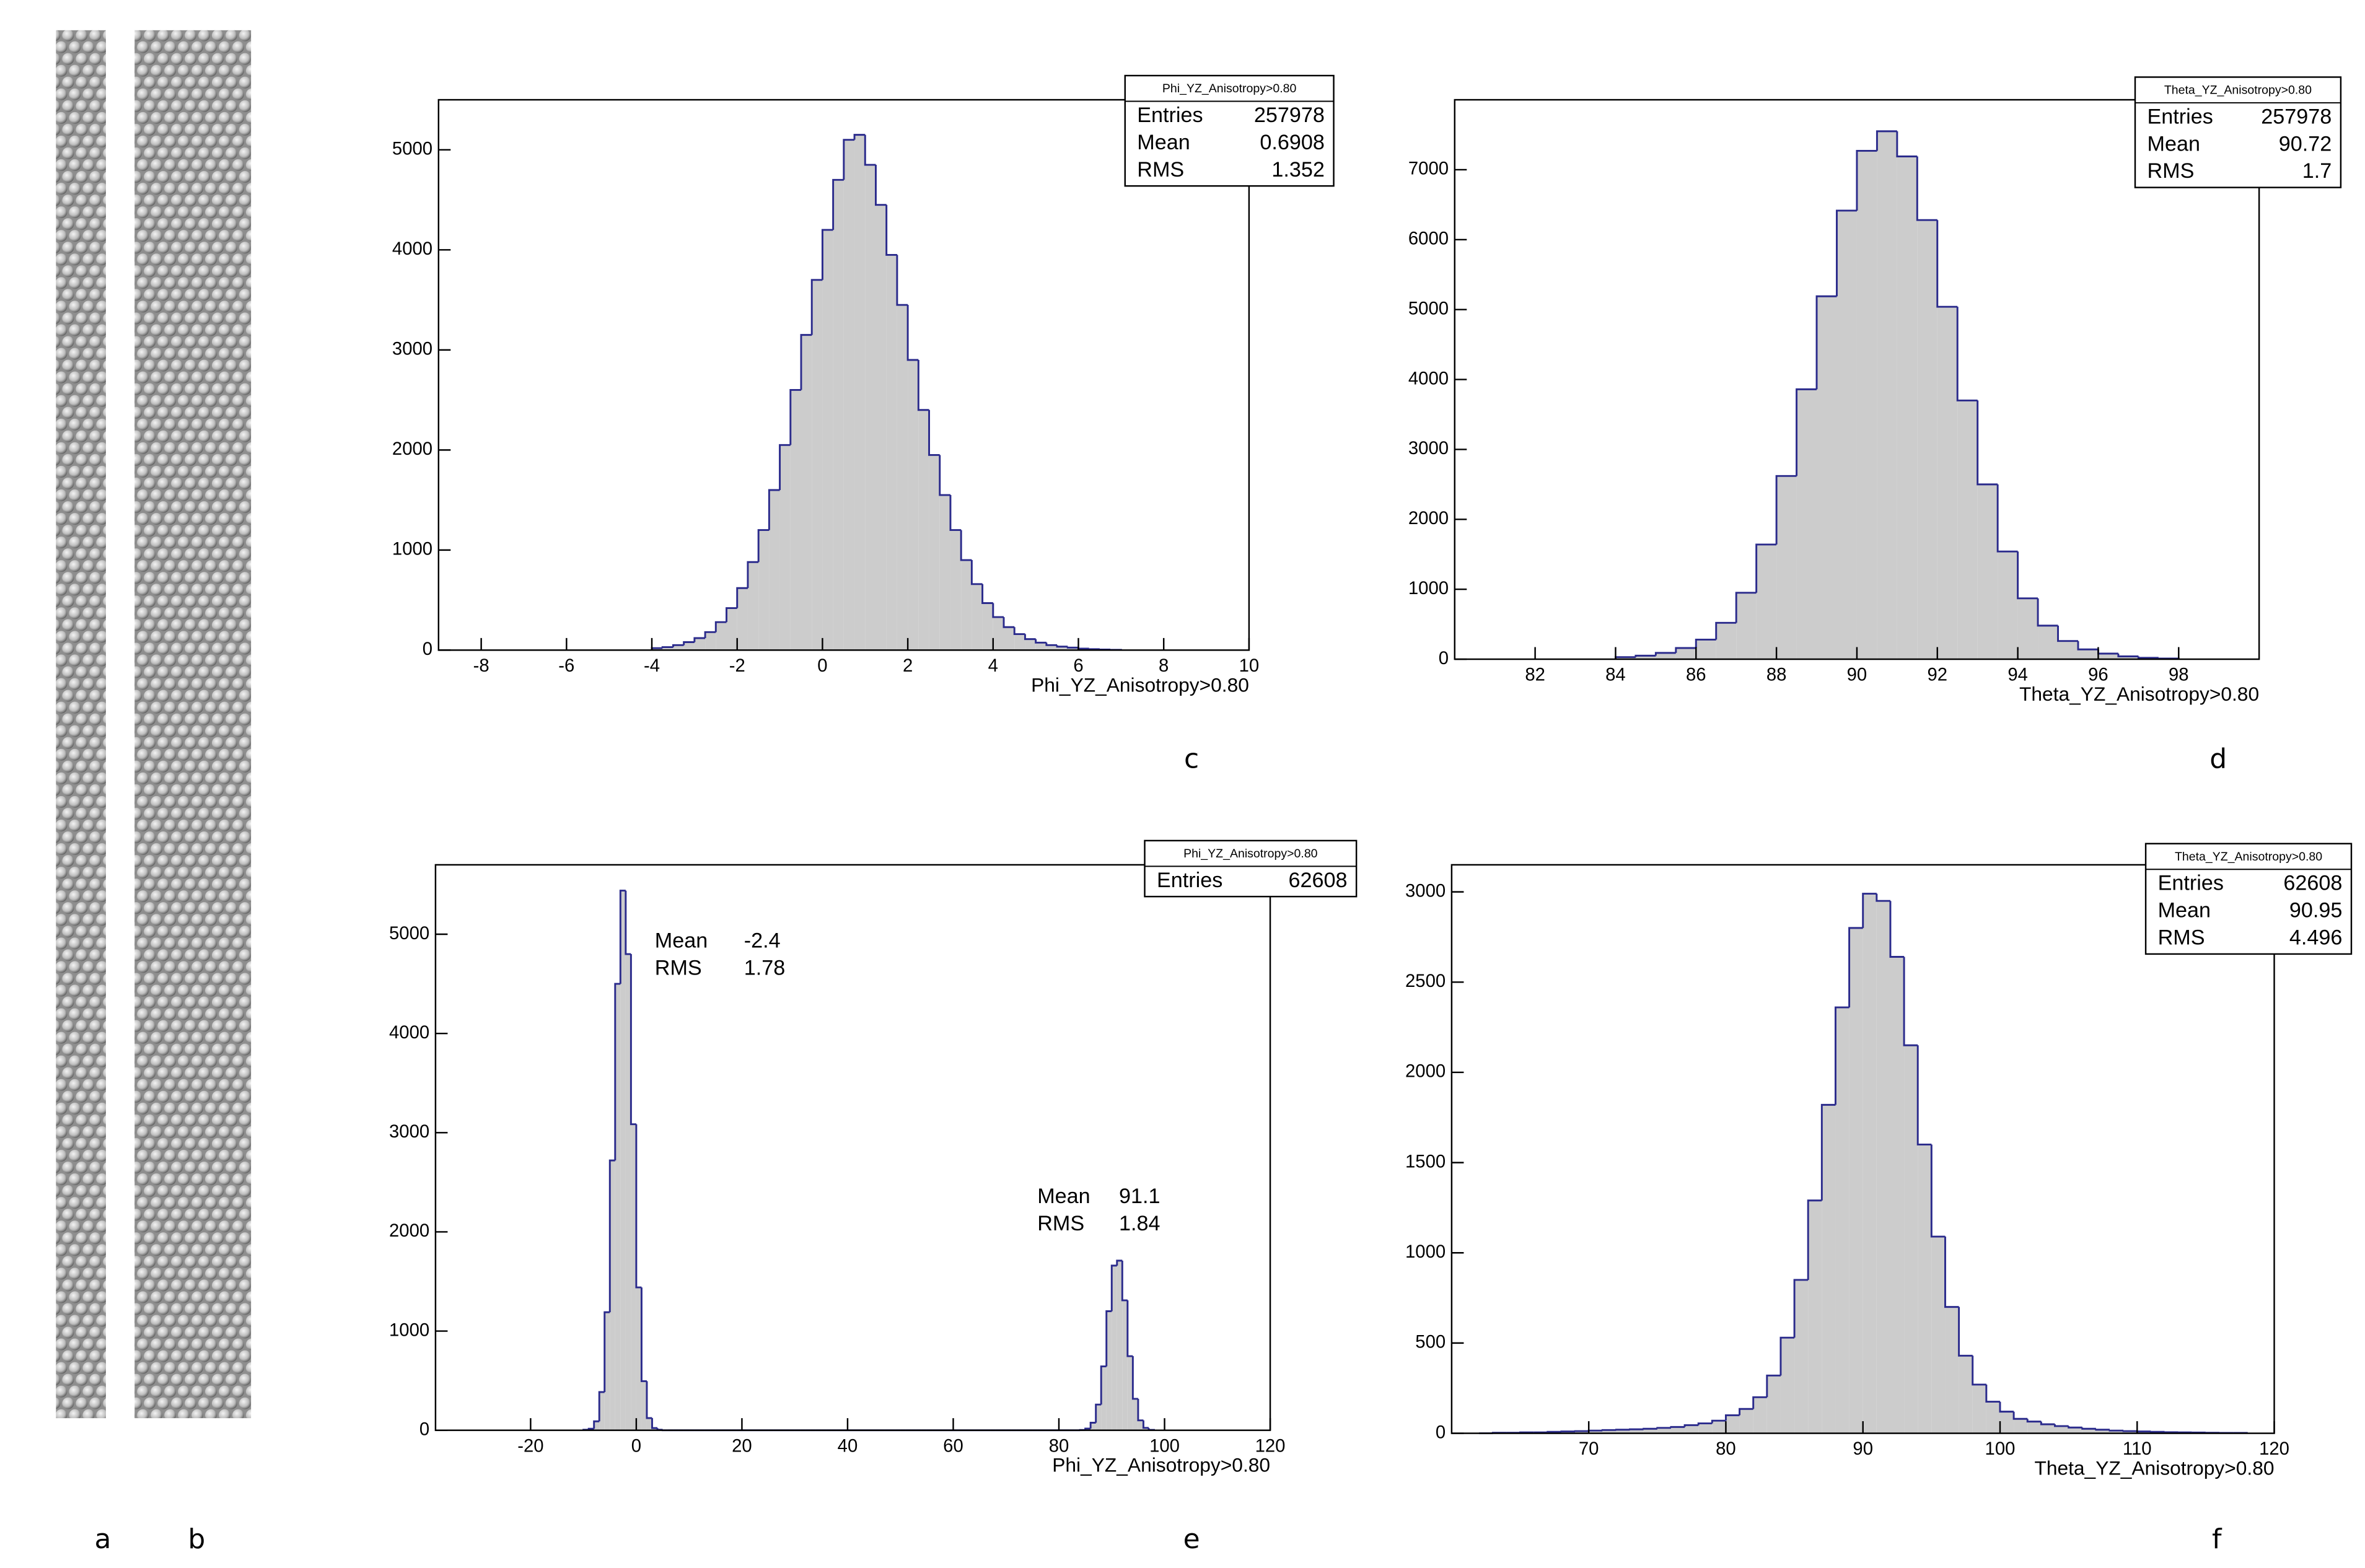 This screenshot has width=2365, height=1568. I want to click on micrograph-a, so click(81, 724).